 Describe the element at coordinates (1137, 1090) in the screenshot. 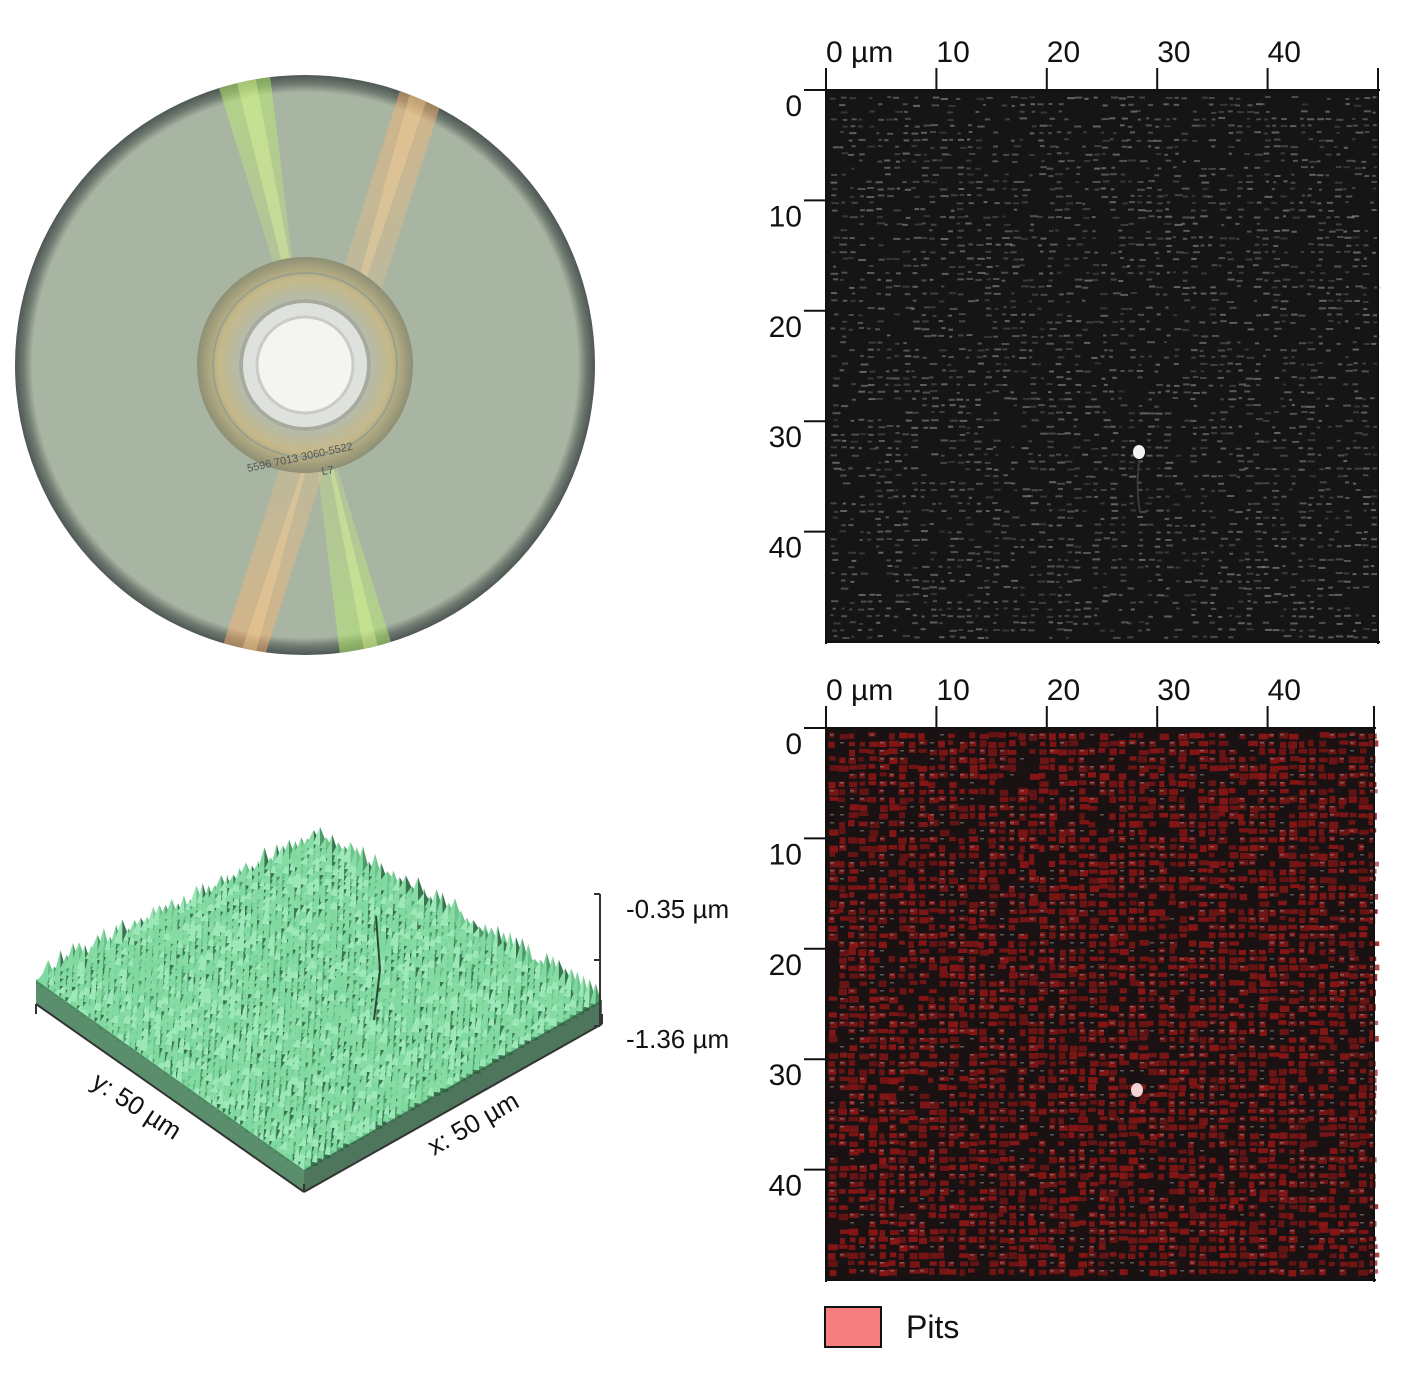

I see `pit-contaminant-particle` at that location.